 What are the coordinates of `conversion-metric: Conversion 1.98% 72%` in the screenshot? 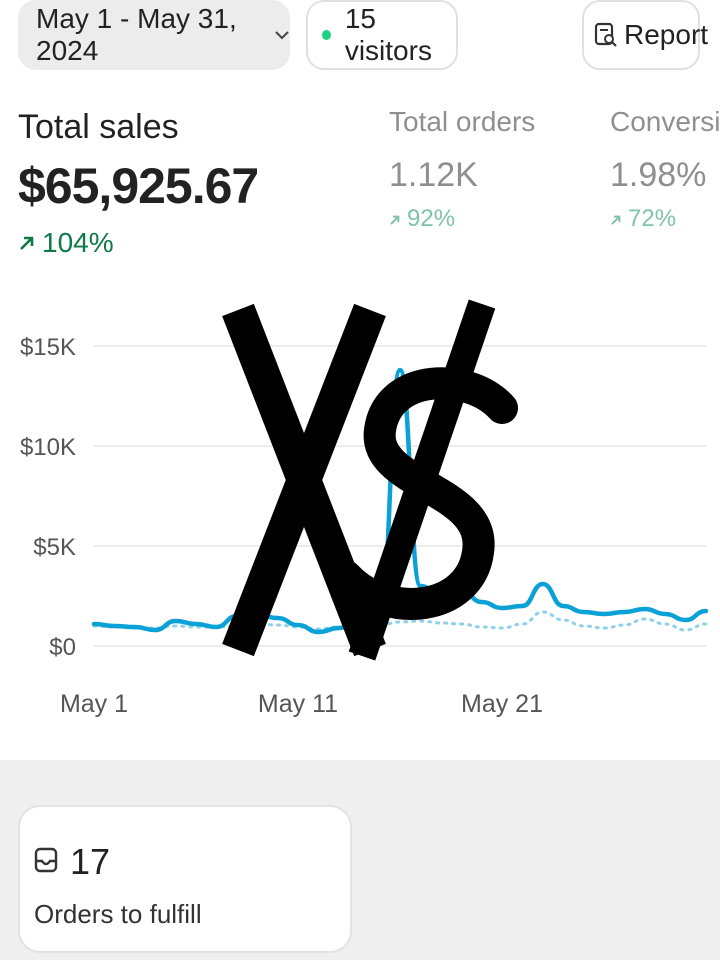 It's located at (665, 169).